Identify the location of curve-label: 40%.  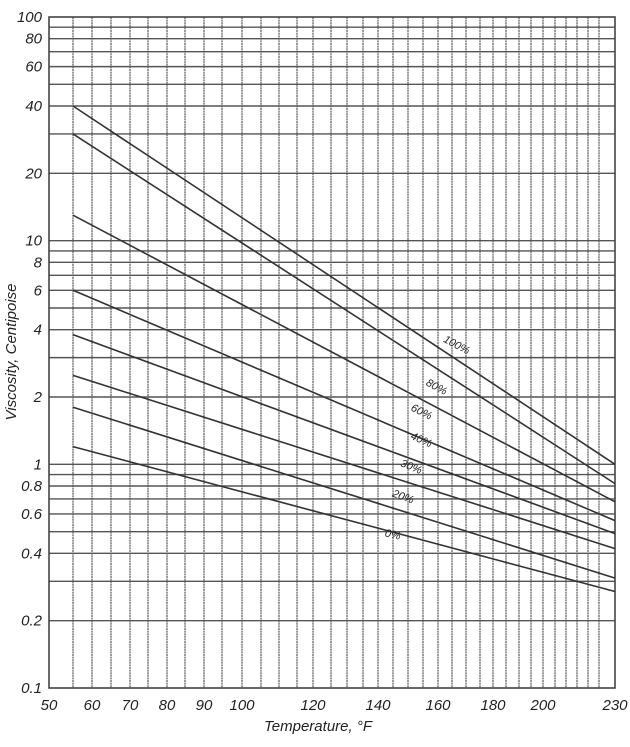
(421, 440).